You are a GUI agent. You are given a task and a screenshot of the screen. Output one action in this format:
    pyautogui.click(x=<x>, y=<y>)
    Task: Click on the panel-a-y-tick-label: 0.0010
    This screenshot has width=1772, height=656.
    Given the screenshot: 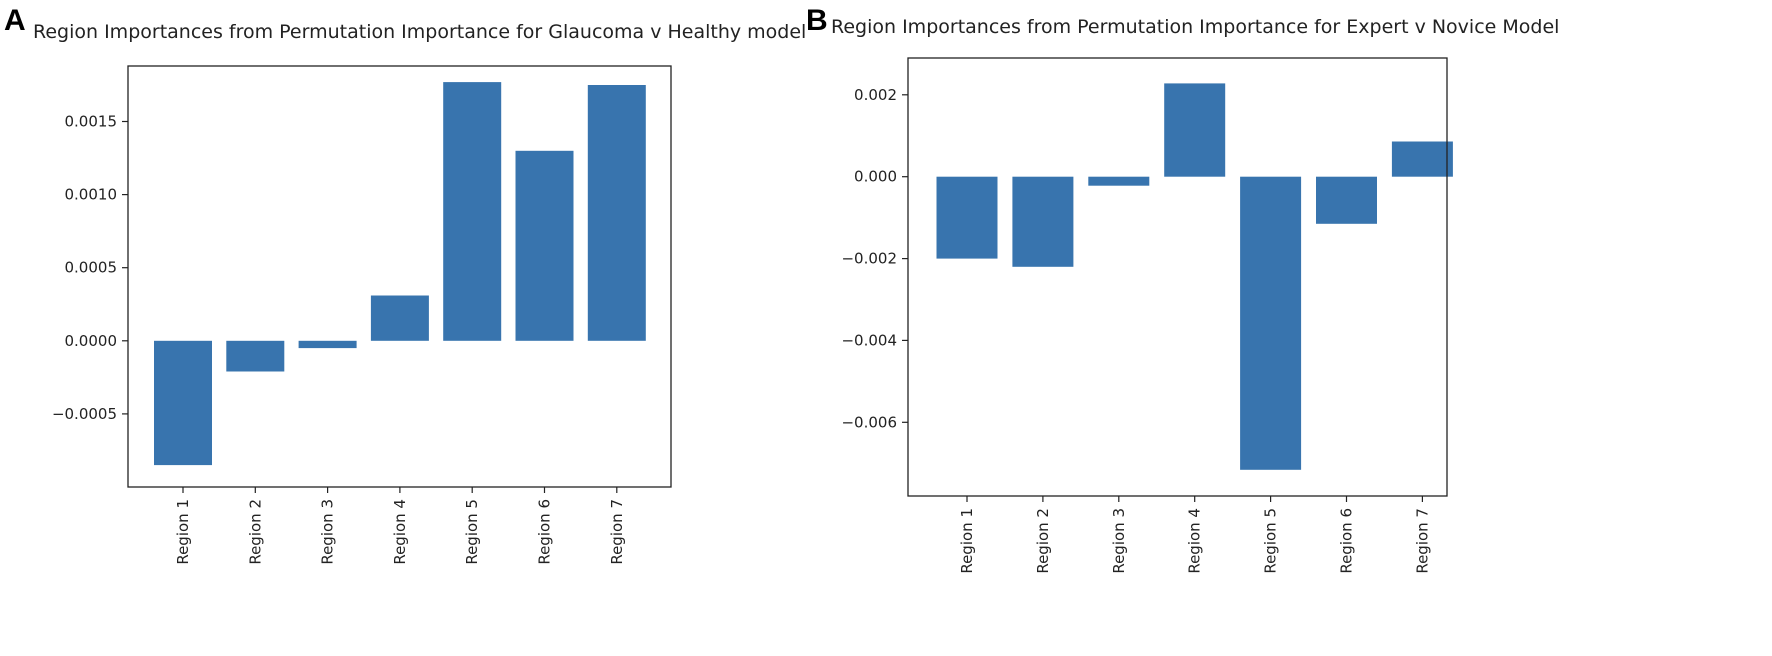 What is the action you would take?
    pyautogui.click(x=91, y=195)
    